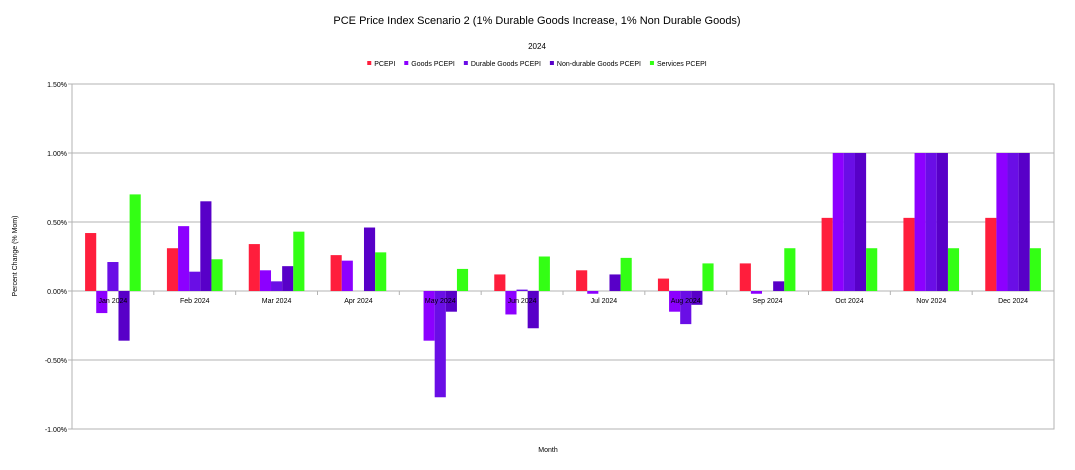 This screenshot has height=470, width=1075. Describe the element at coordinates (358, 301) in the screenshot. I see `x-tick-label: Apr 2024` at that location.